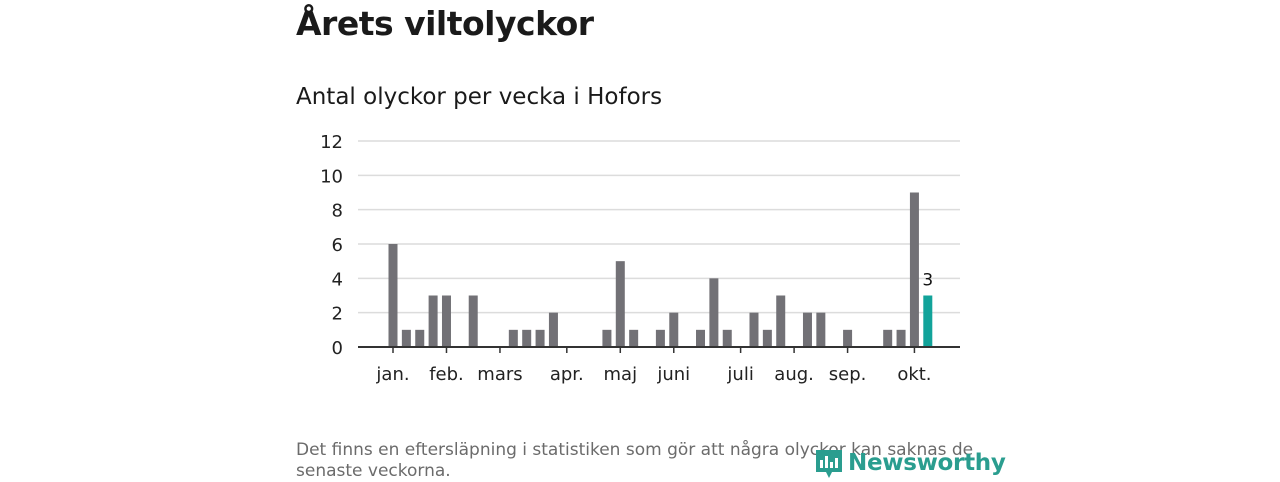 The height and width of the screenshot is (482, 1280). What do you see at coordinates (739, 374) in the screenshot?
I see `x-tick-label: juli` at bounding box center [739, 374].